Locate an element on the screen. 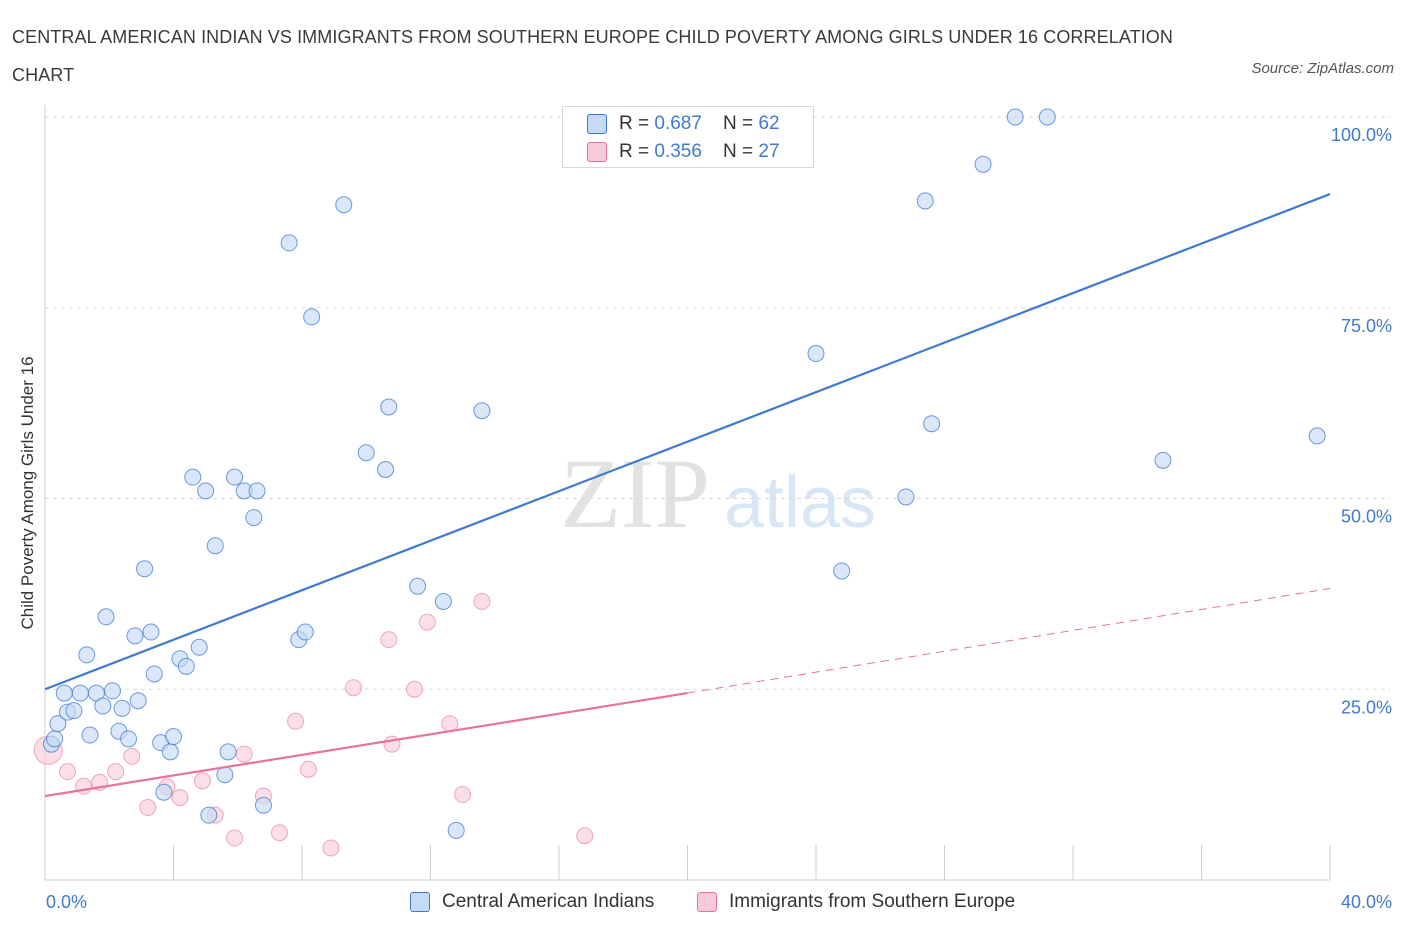 The image size is (1406, 930). legend-label: Immigrants from Southern Europe is located at coordinates (872, 901).